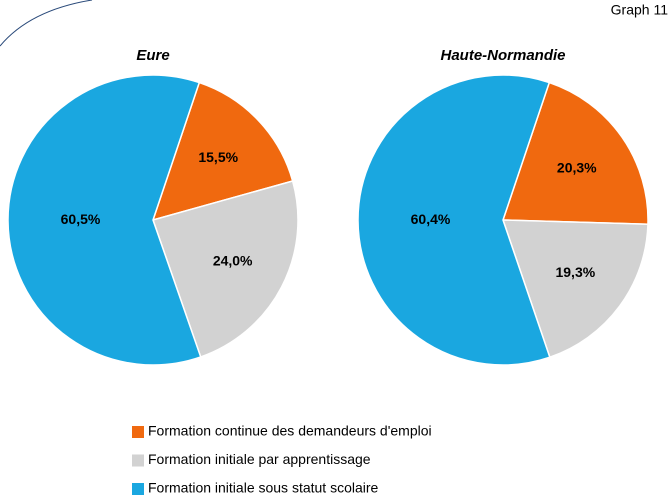 Image resolution: width=672 pixels, height=500 pixels. What do you see at coordinates (152, 55) in the screenshot?
I see `pie-title: Eure` at bounding box center [152, 55].